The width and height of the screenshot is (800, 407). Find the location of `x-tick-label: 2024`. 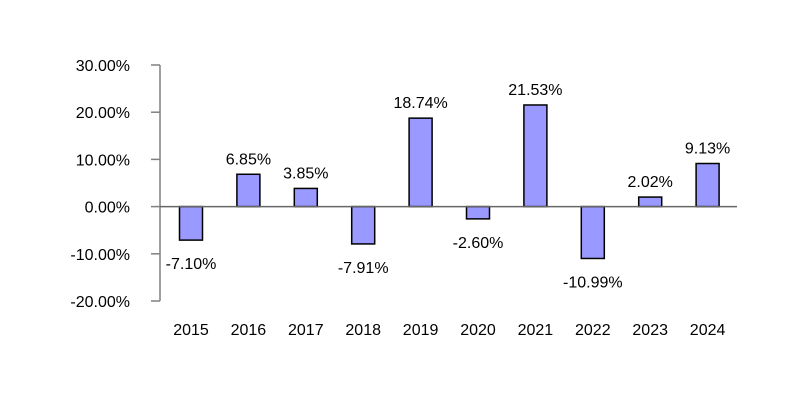

x-tick-label: 2024 is located at coordinates (708, 330).